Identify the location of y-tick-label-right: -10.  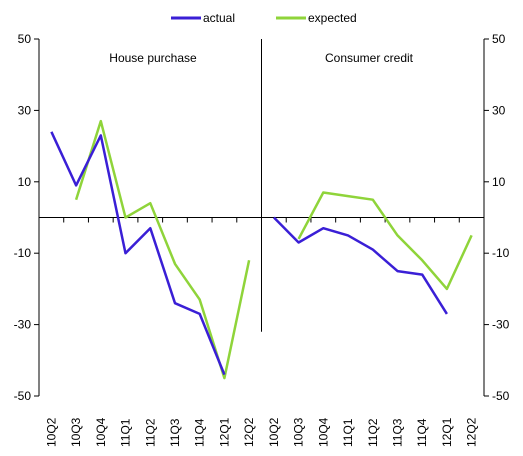
(501, 253).